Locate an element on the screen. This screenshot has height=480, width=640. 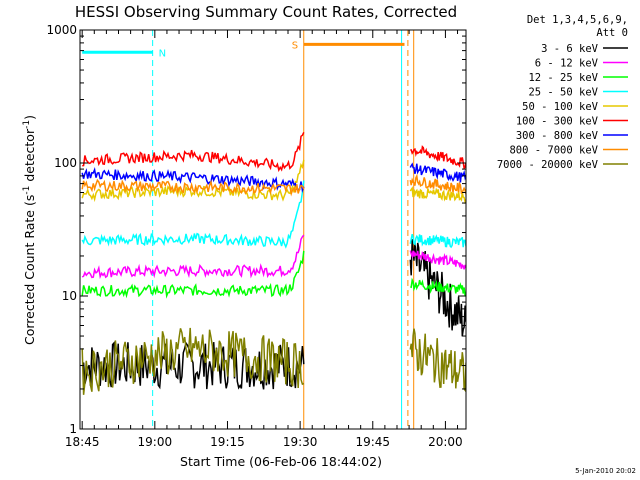
legend-label: 12 - 25 keV is located at coordinates (563, 78).